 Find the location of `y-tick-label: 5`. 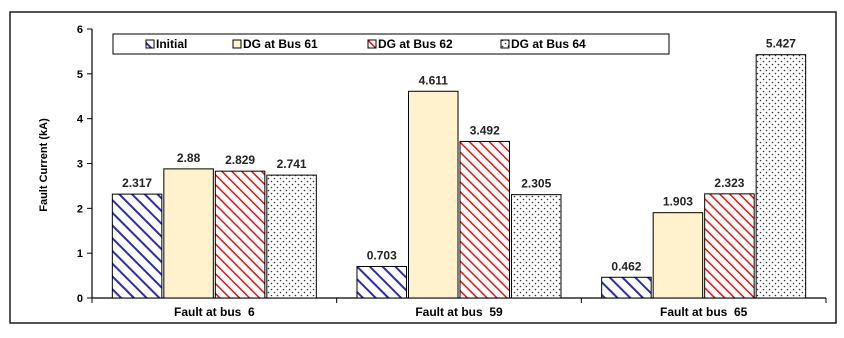

y-tick-label: 5 is located at coordinates (80, 75).